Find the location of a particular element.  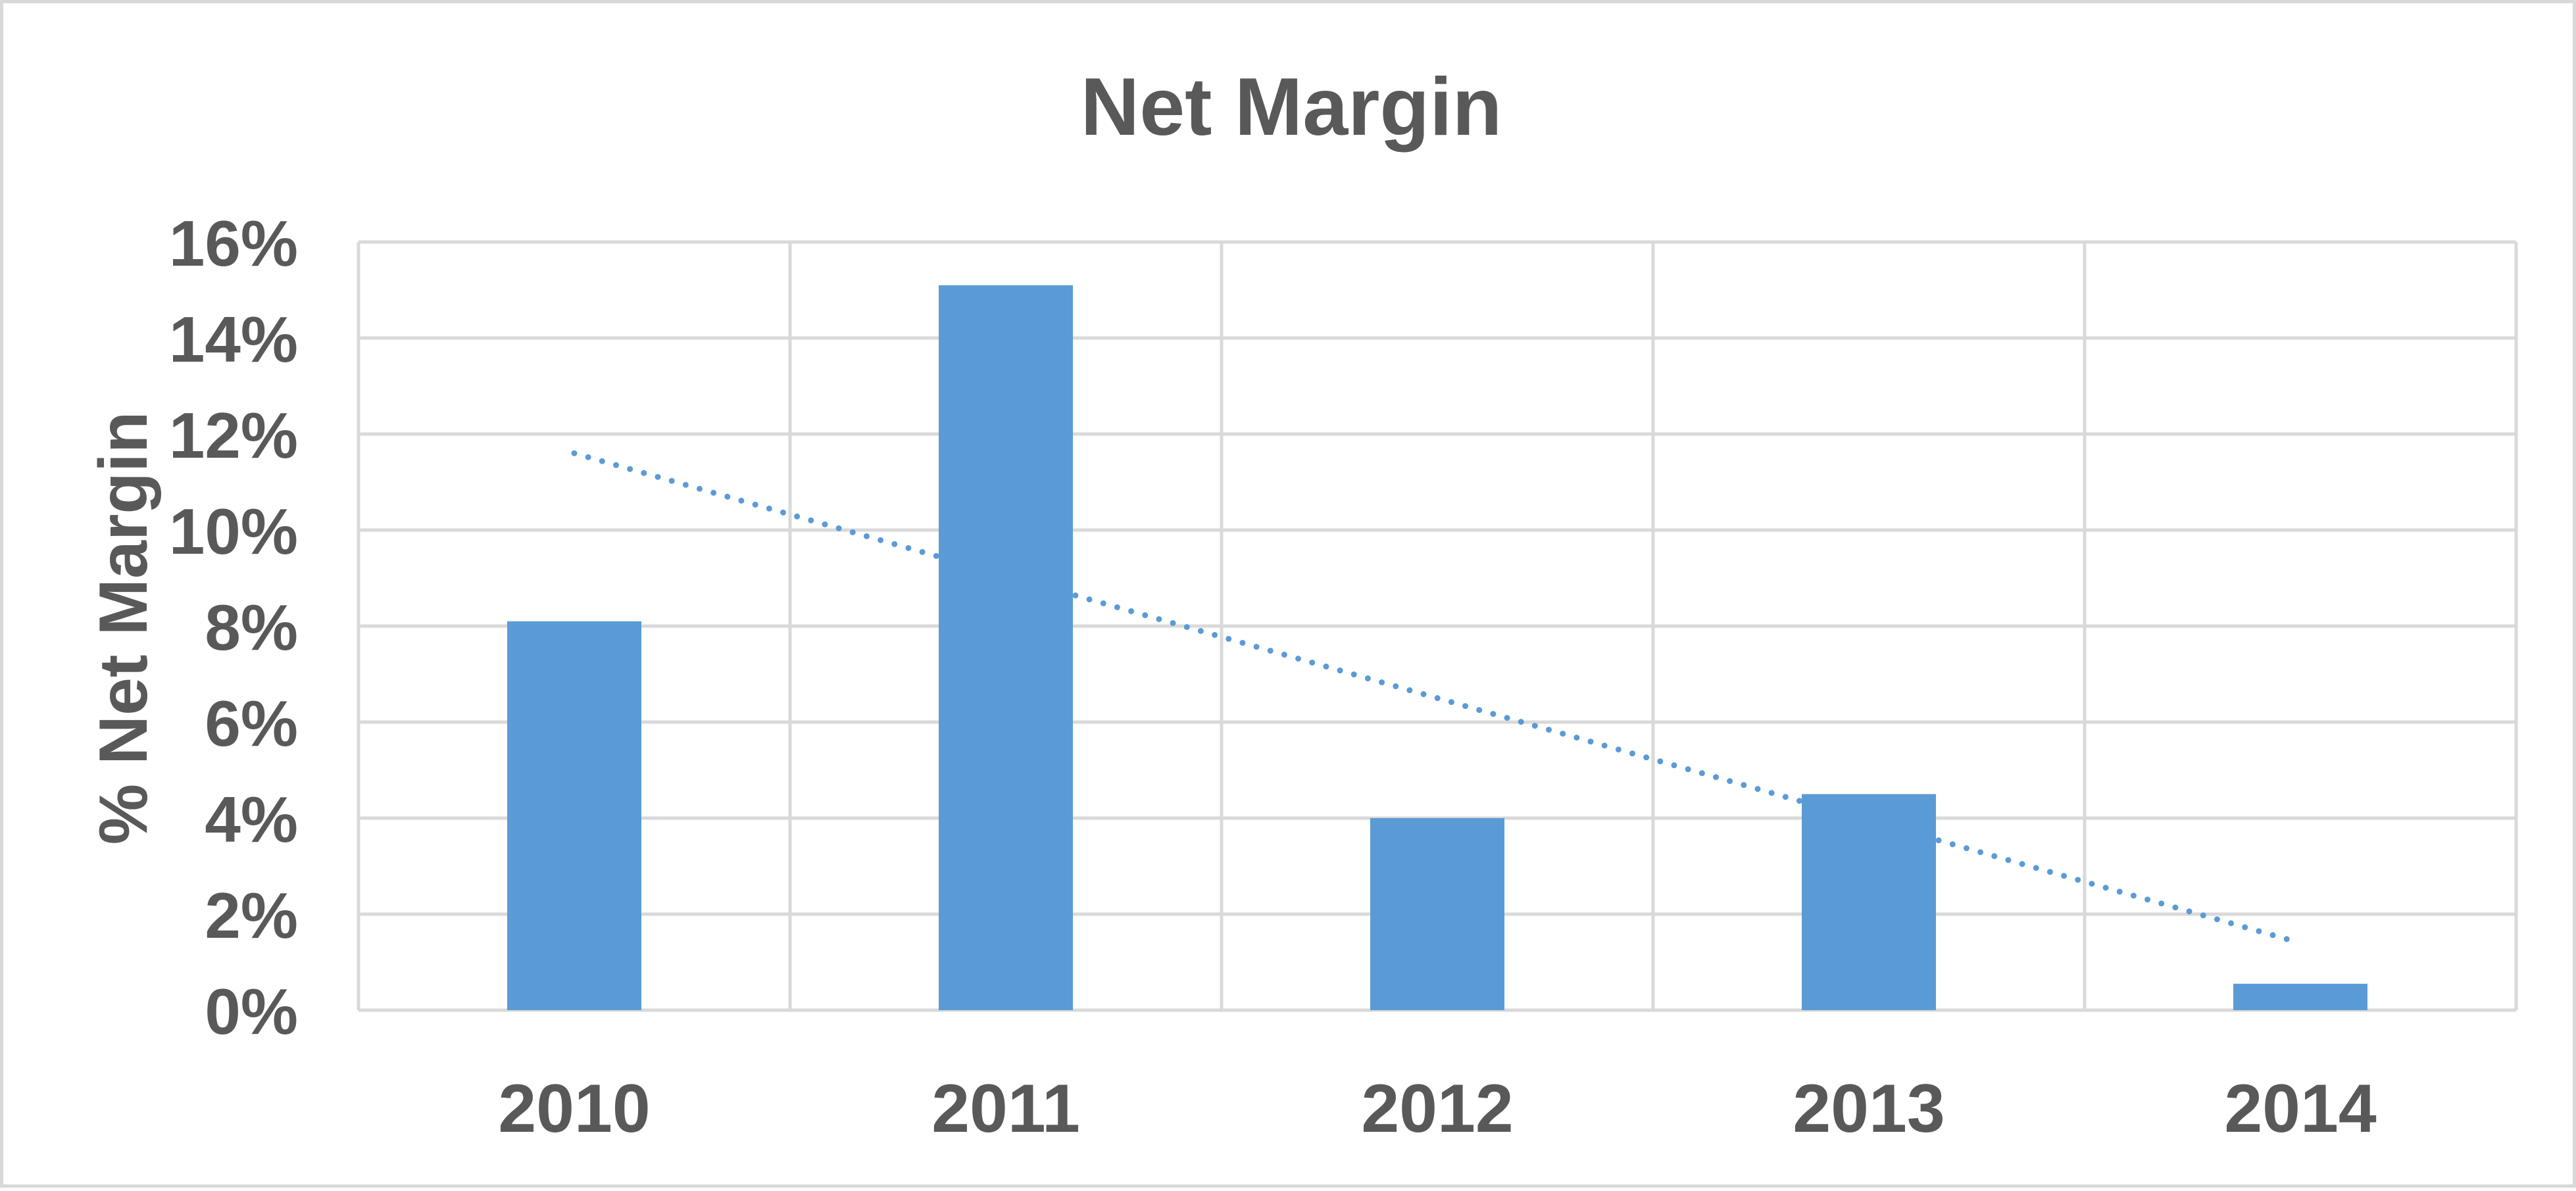

y-tick-label: 4% is located at coordinates (251, 819).